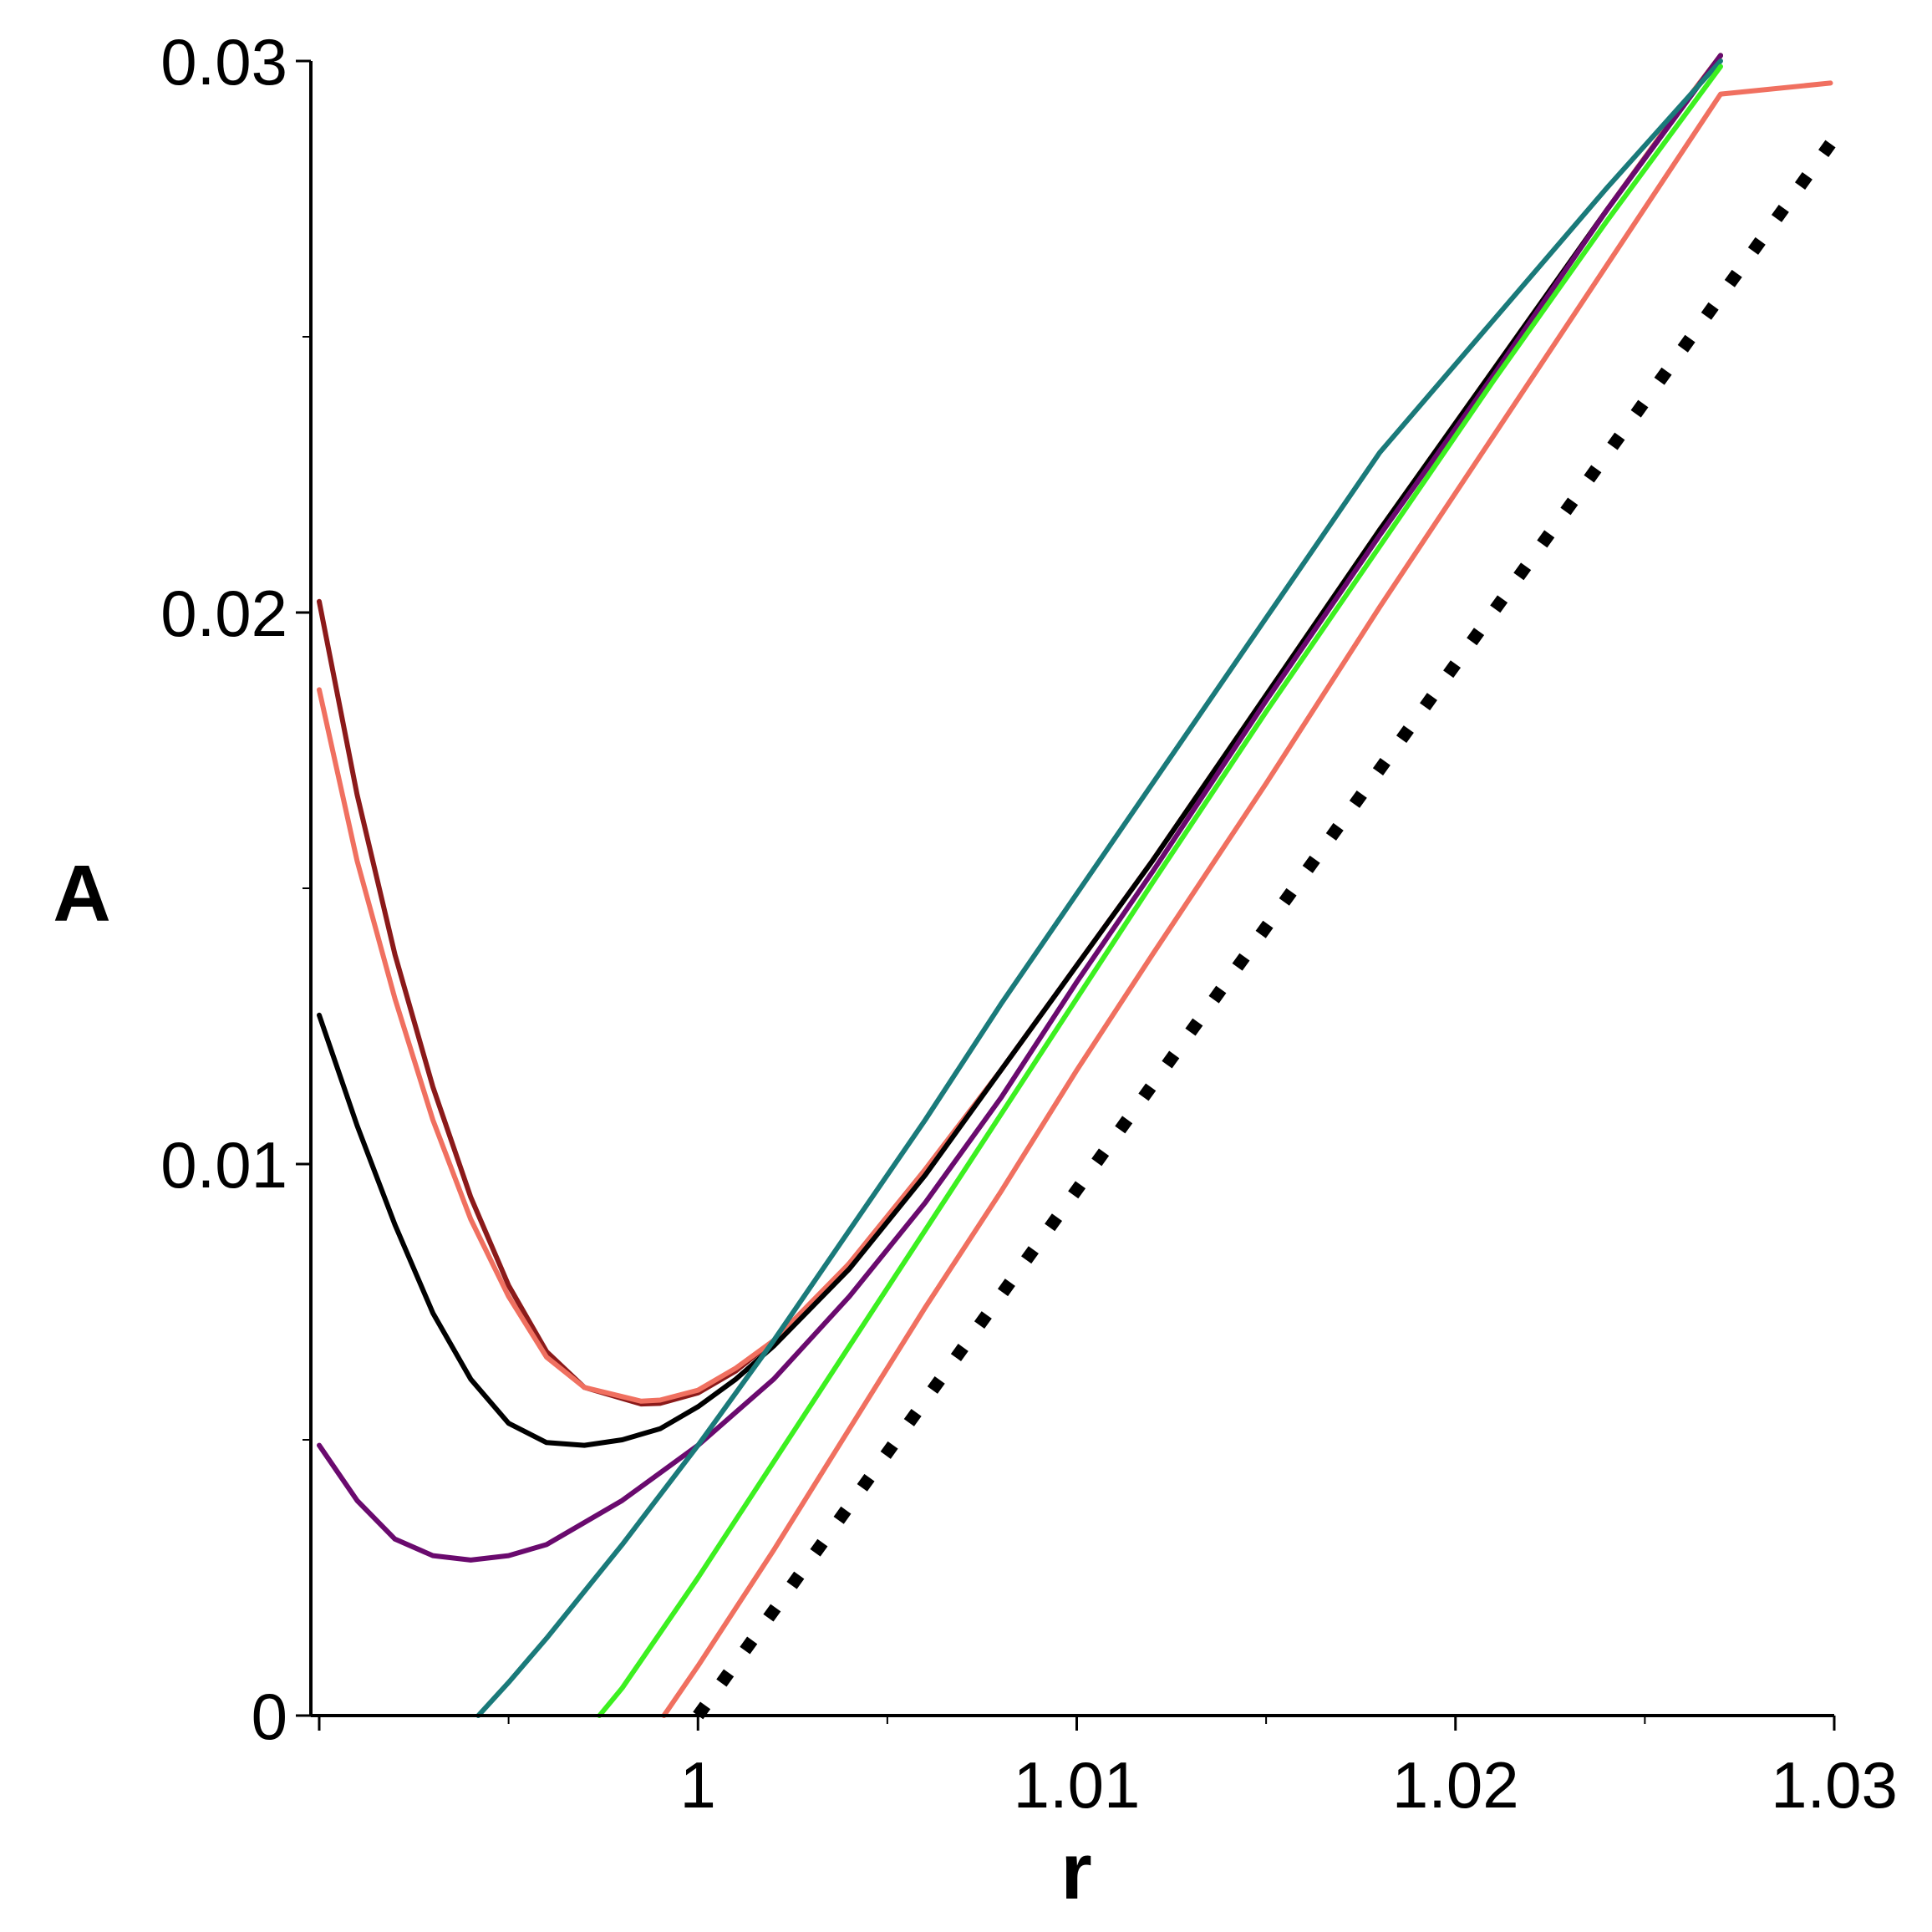 This screenshot has height=1932, width=1932. What do you see at coordinates (1075, 1871) in the screenshot?
I see `x-axis-title: r` at bounding box center [1075, 1871].